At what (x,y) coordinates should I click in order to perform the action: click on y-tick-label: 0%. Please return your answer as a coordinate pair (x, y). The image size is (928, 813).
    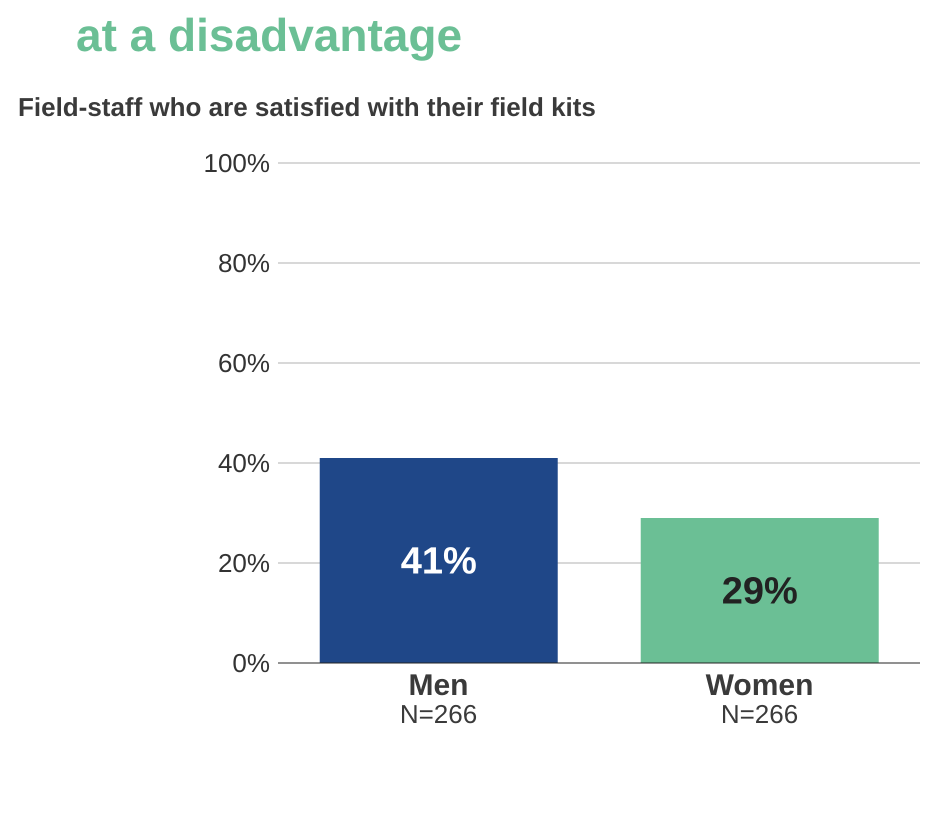
    Looking at the image, I should click on (251, 663).